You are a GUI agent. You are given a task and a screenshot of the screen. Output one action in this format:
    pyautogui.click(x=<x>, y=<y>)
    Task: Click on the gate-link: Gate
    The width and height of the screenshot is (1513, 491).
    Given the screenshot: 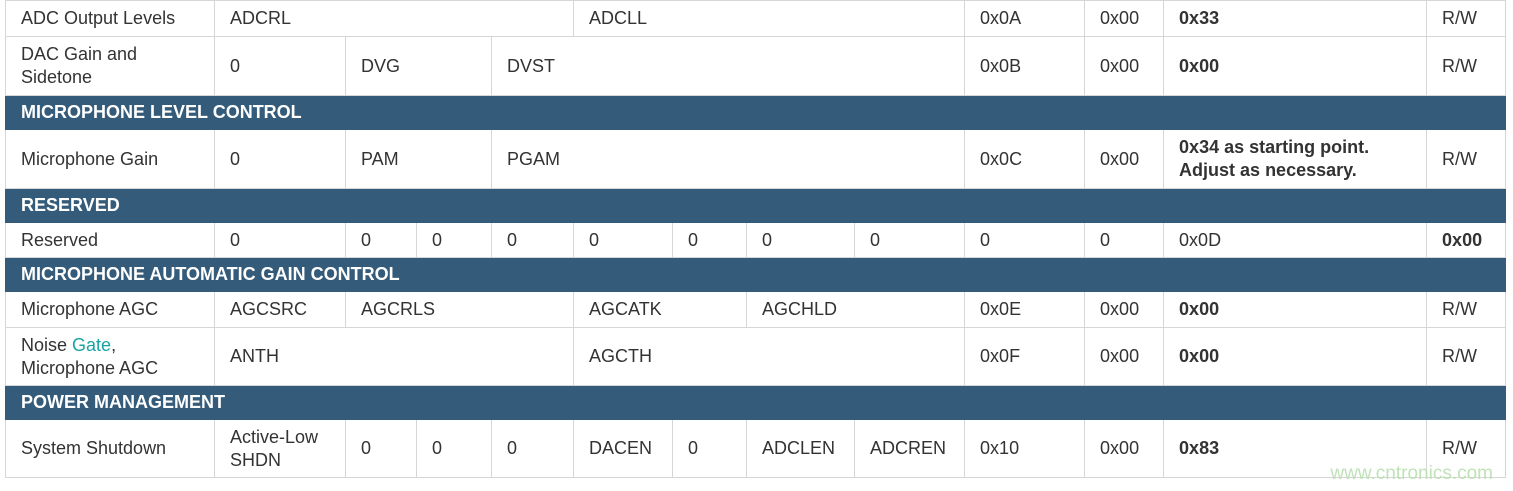 What is the action you would take?
    pyautogui.click(x=92, y=344)
    